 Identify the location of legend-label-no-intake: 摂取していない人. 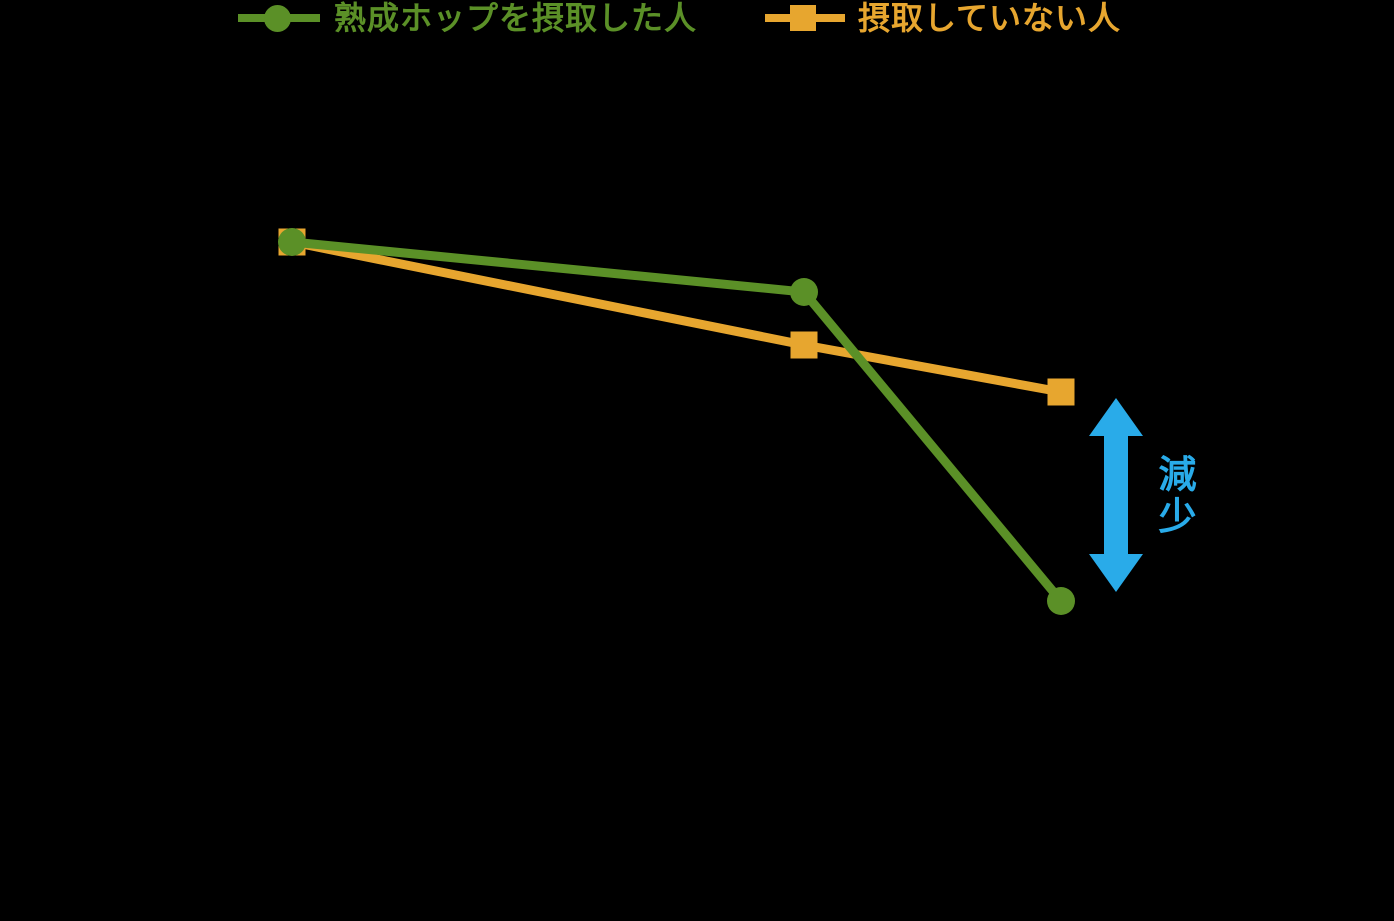
(990, 18).